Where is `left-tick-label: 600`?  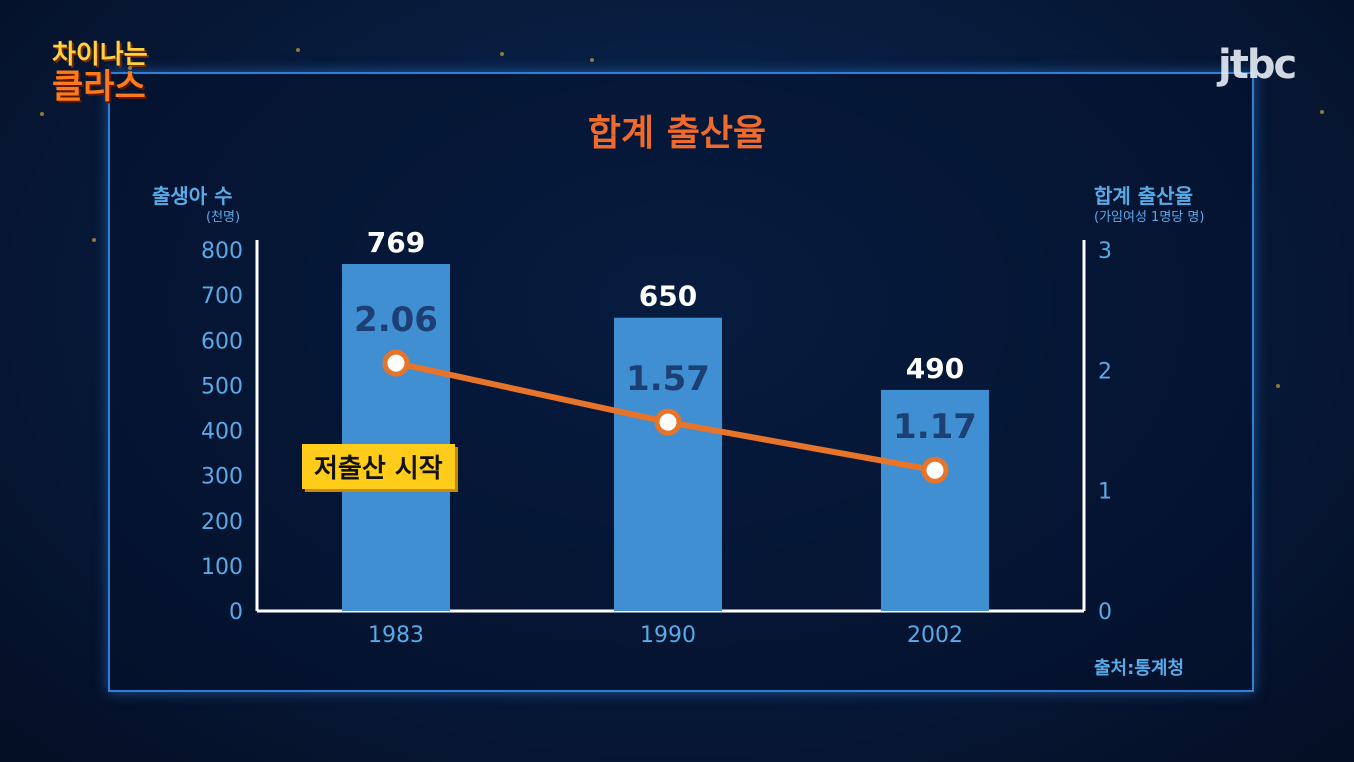
left-tick-label: 600 is located at coordinates (222, 341).